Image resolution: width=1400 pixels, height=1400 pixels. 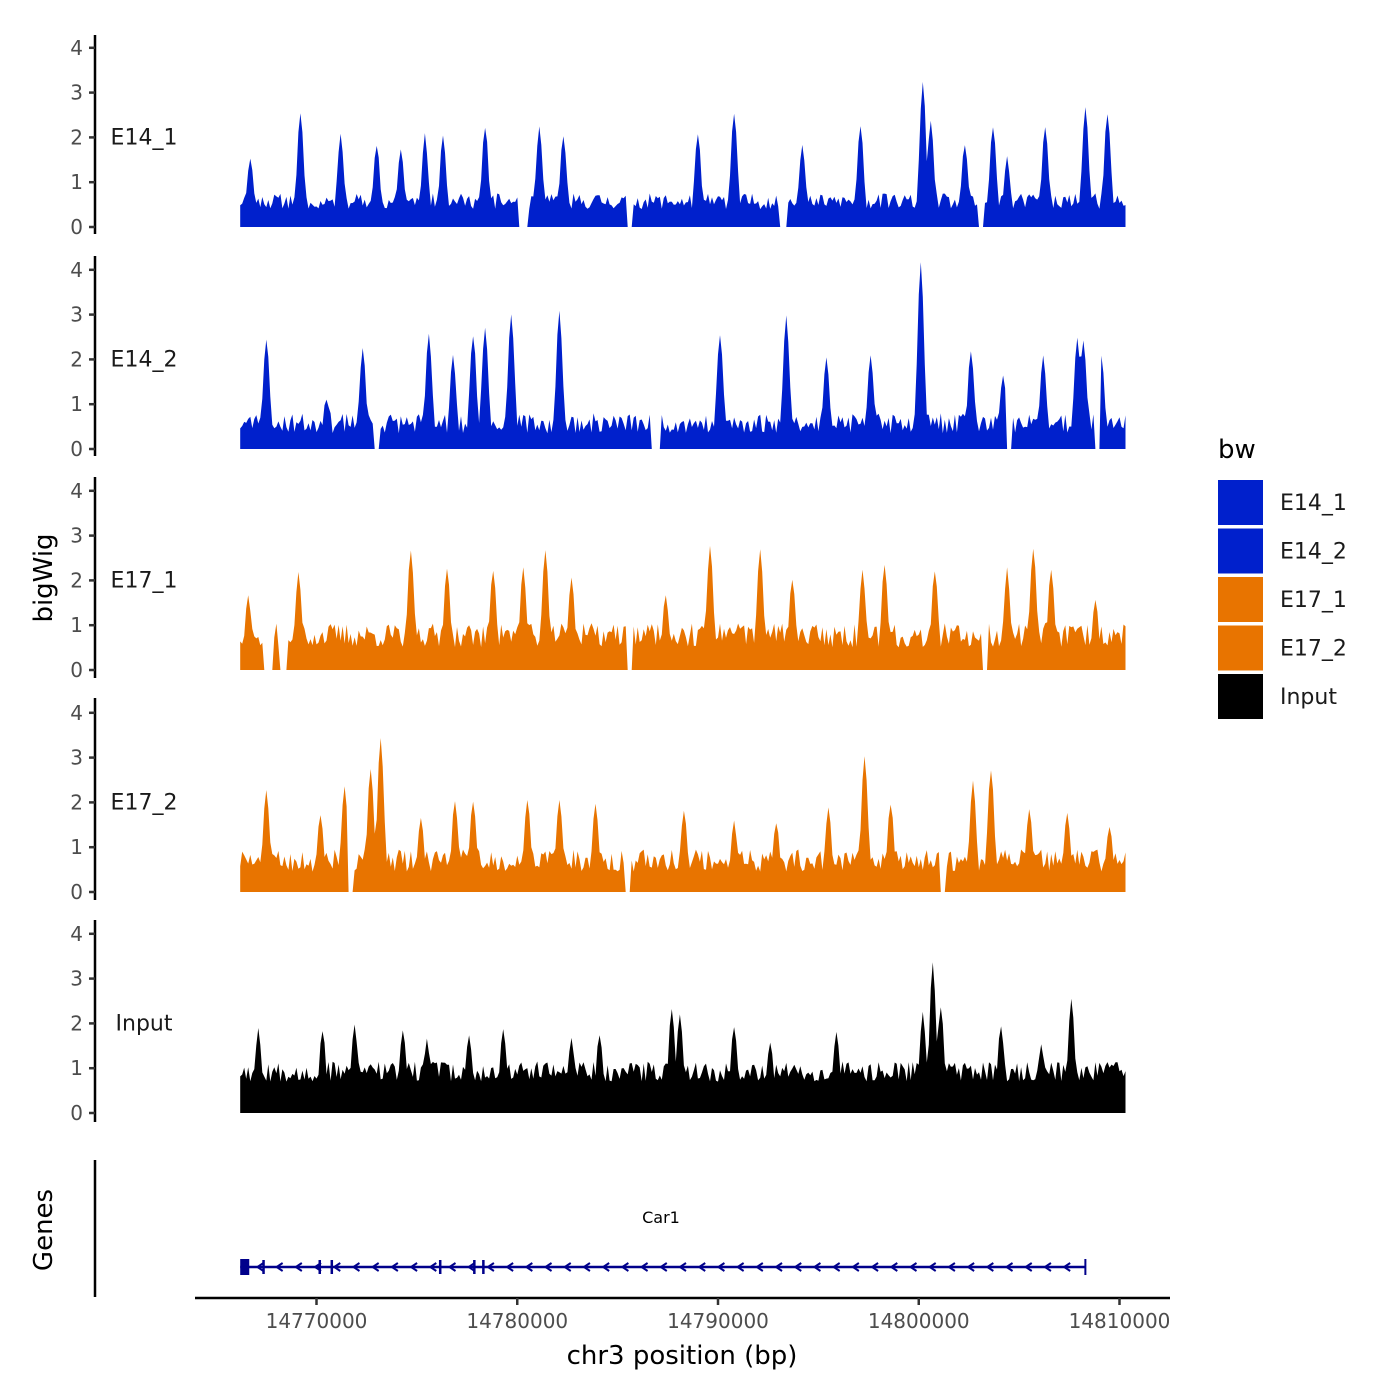 I want to click on legend: bw E14_1 E14_2 E17_1 E17_2 Input, so click(x=1282, y=577).